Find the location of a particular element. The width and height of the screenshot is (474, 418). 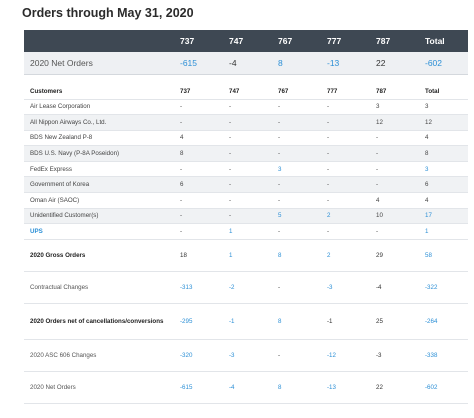

totals-value: -4 is located at coordinates (247, 387).